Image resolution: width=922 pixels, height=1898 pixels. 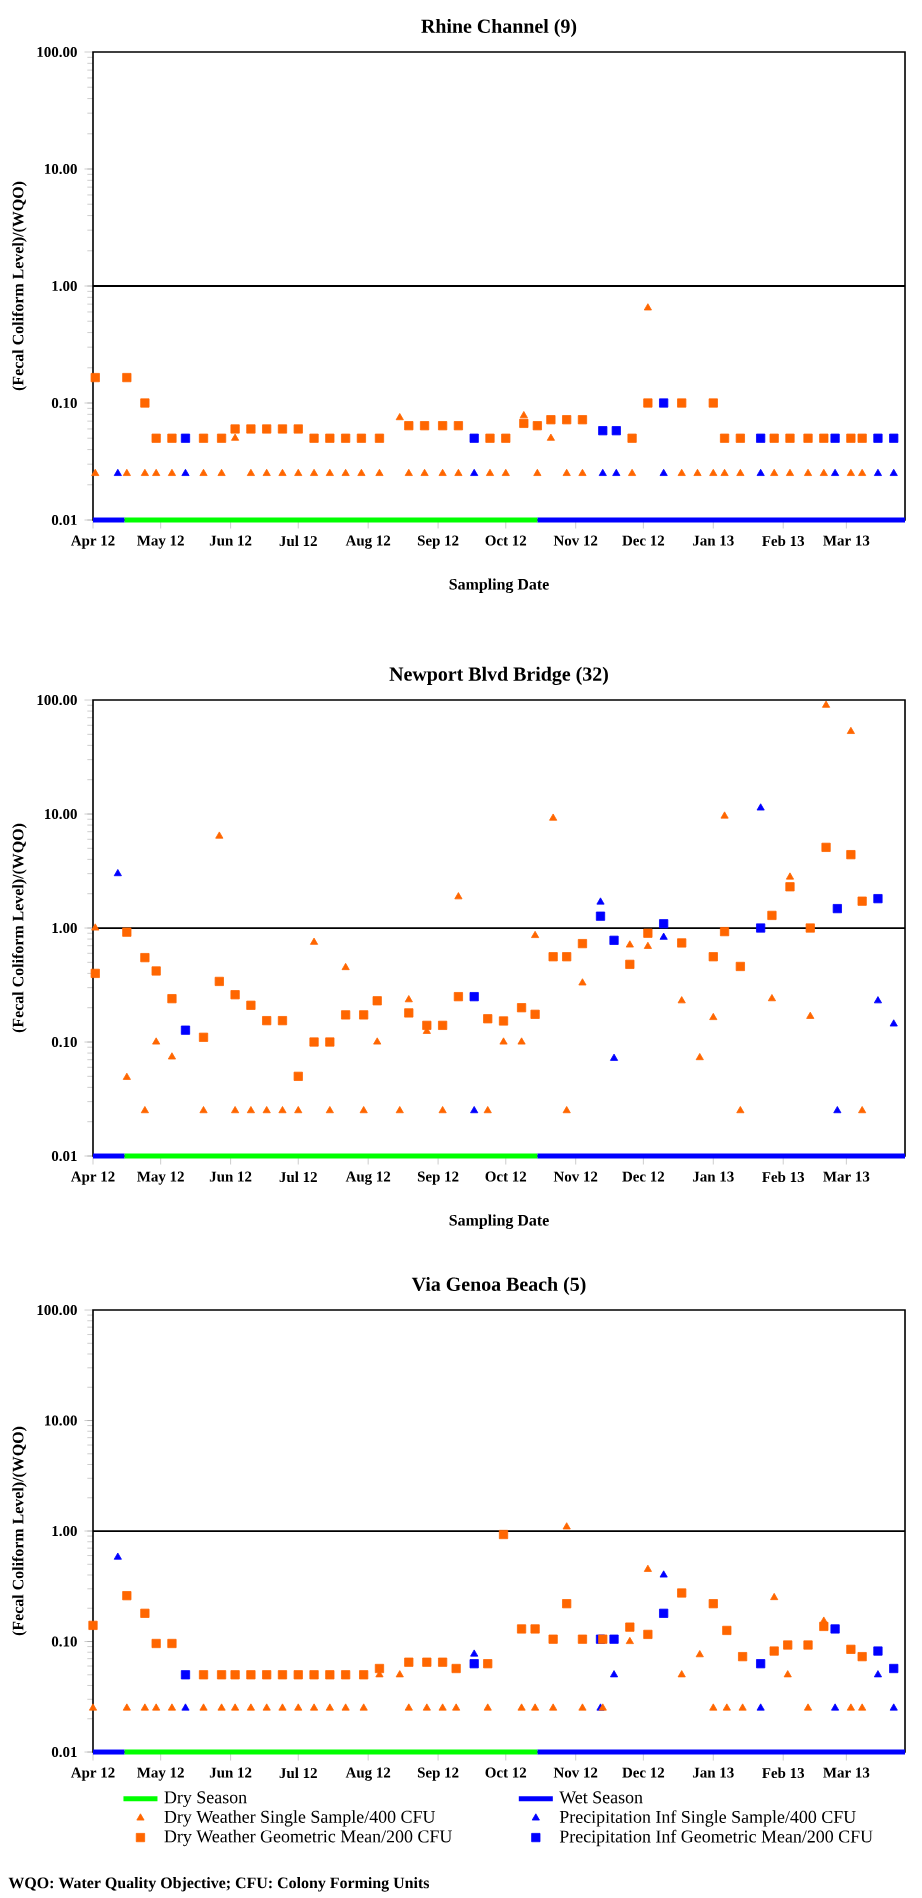 What do you see at coordinates (219, 1884) in the screenshot?
I see `text: WQO: Water Quality Objective; CFU: Colony Forming Units` at bounding box center [219, 1884].